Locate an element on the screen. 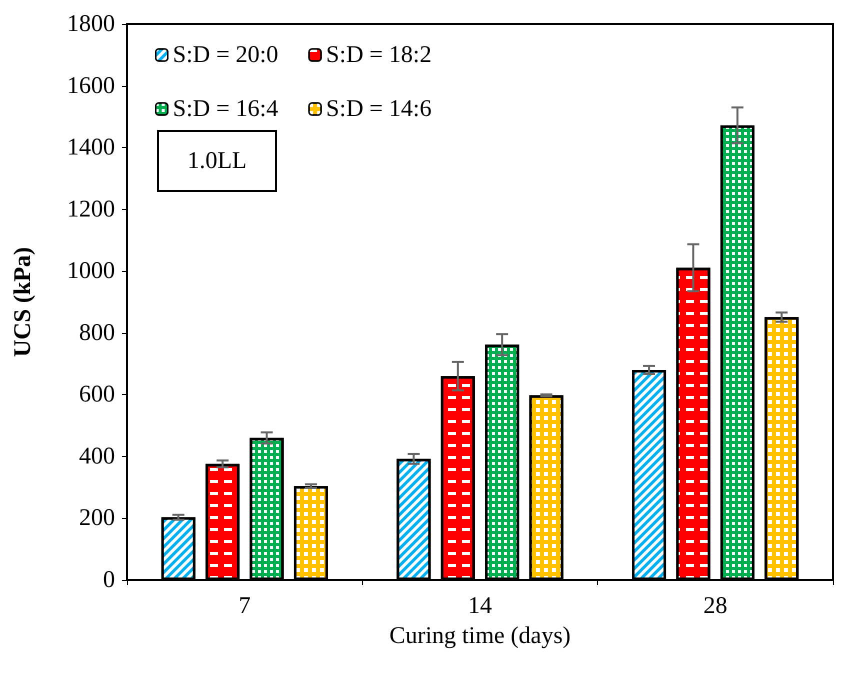 The width and height of the screenshot is (853, 682). y-tick-label: 200 is located at coordinates (97, 518).